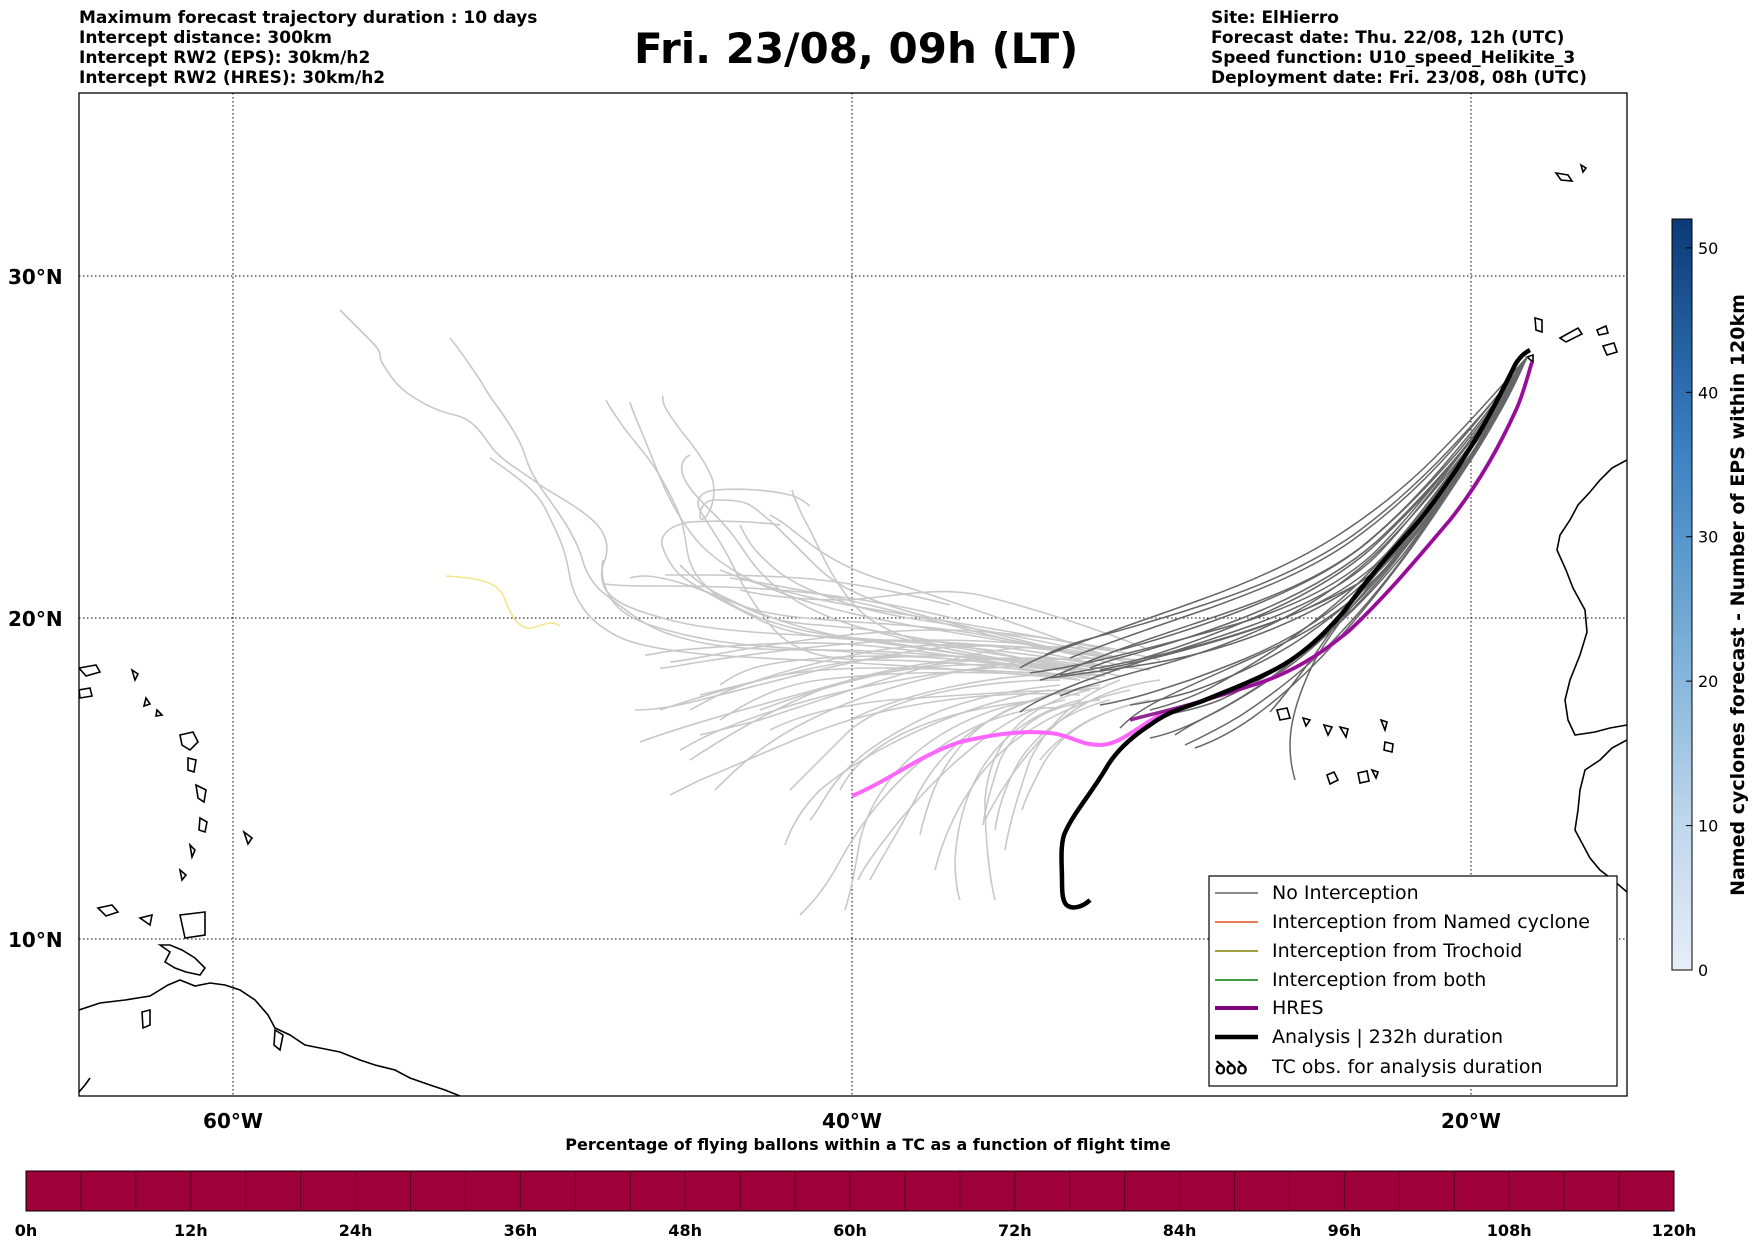 The image size is (1752, 1241). I want to click on lat-label-20n: 20°N, so click(35, 619).